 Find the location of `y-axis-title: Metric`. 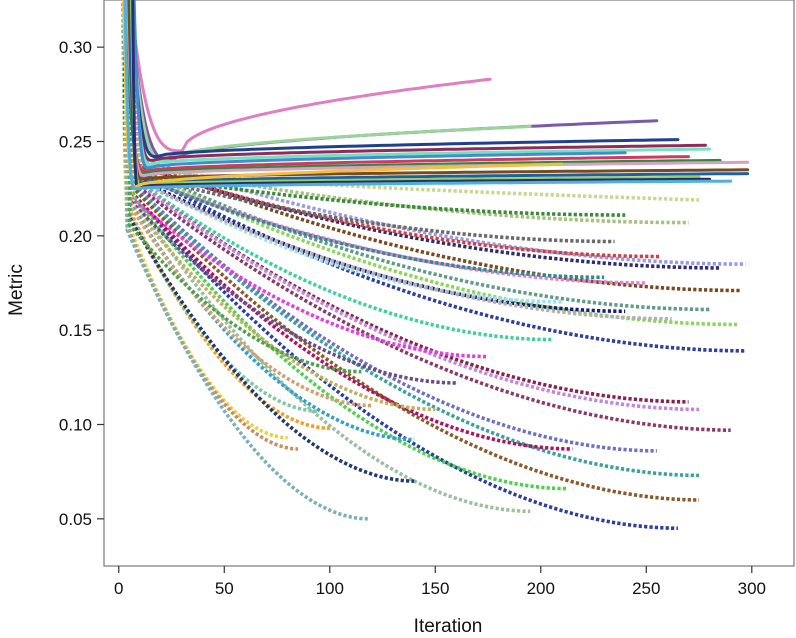

y-axis-title: Metric is located at coordinates (16, 290).